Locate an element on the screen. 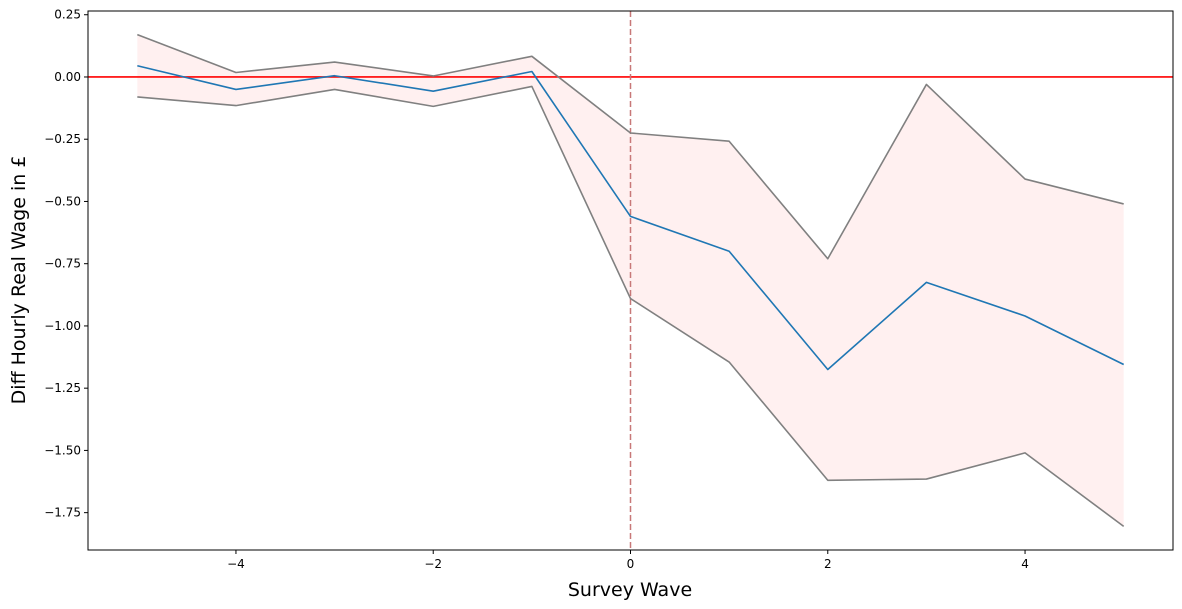 The height and width of the screenshot is (609, 1182). y-tick-label: −0.75 is located at coordinates (62, 264).